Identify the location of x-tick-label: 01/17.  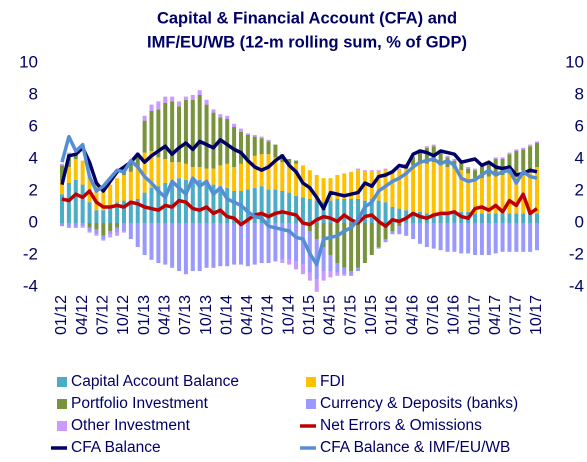
(474, 315).